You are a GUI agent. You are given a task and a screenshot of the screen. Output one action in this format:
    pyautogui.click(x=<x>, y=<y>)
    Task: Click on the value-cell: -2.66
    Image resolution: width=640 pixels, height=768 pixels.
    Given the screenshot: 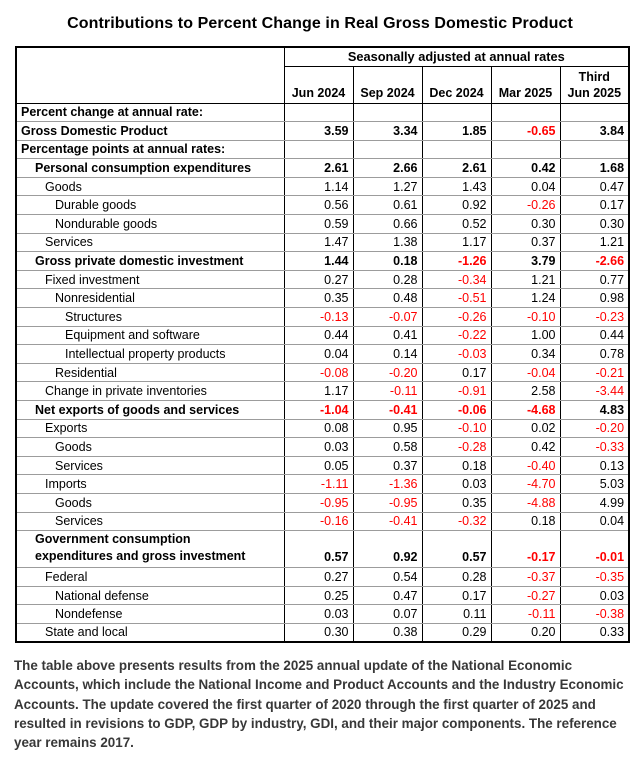 What is the action you would take?
    pyautogui.click(x=594, y=261)
    